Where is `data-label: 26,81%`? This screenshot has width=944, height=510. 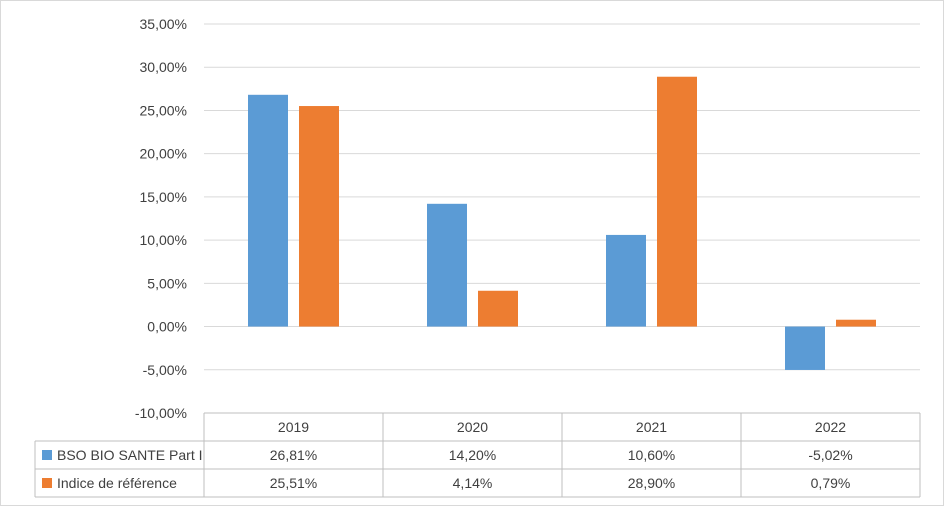 data-label: 26,81% is located at coordinates (293, 455).